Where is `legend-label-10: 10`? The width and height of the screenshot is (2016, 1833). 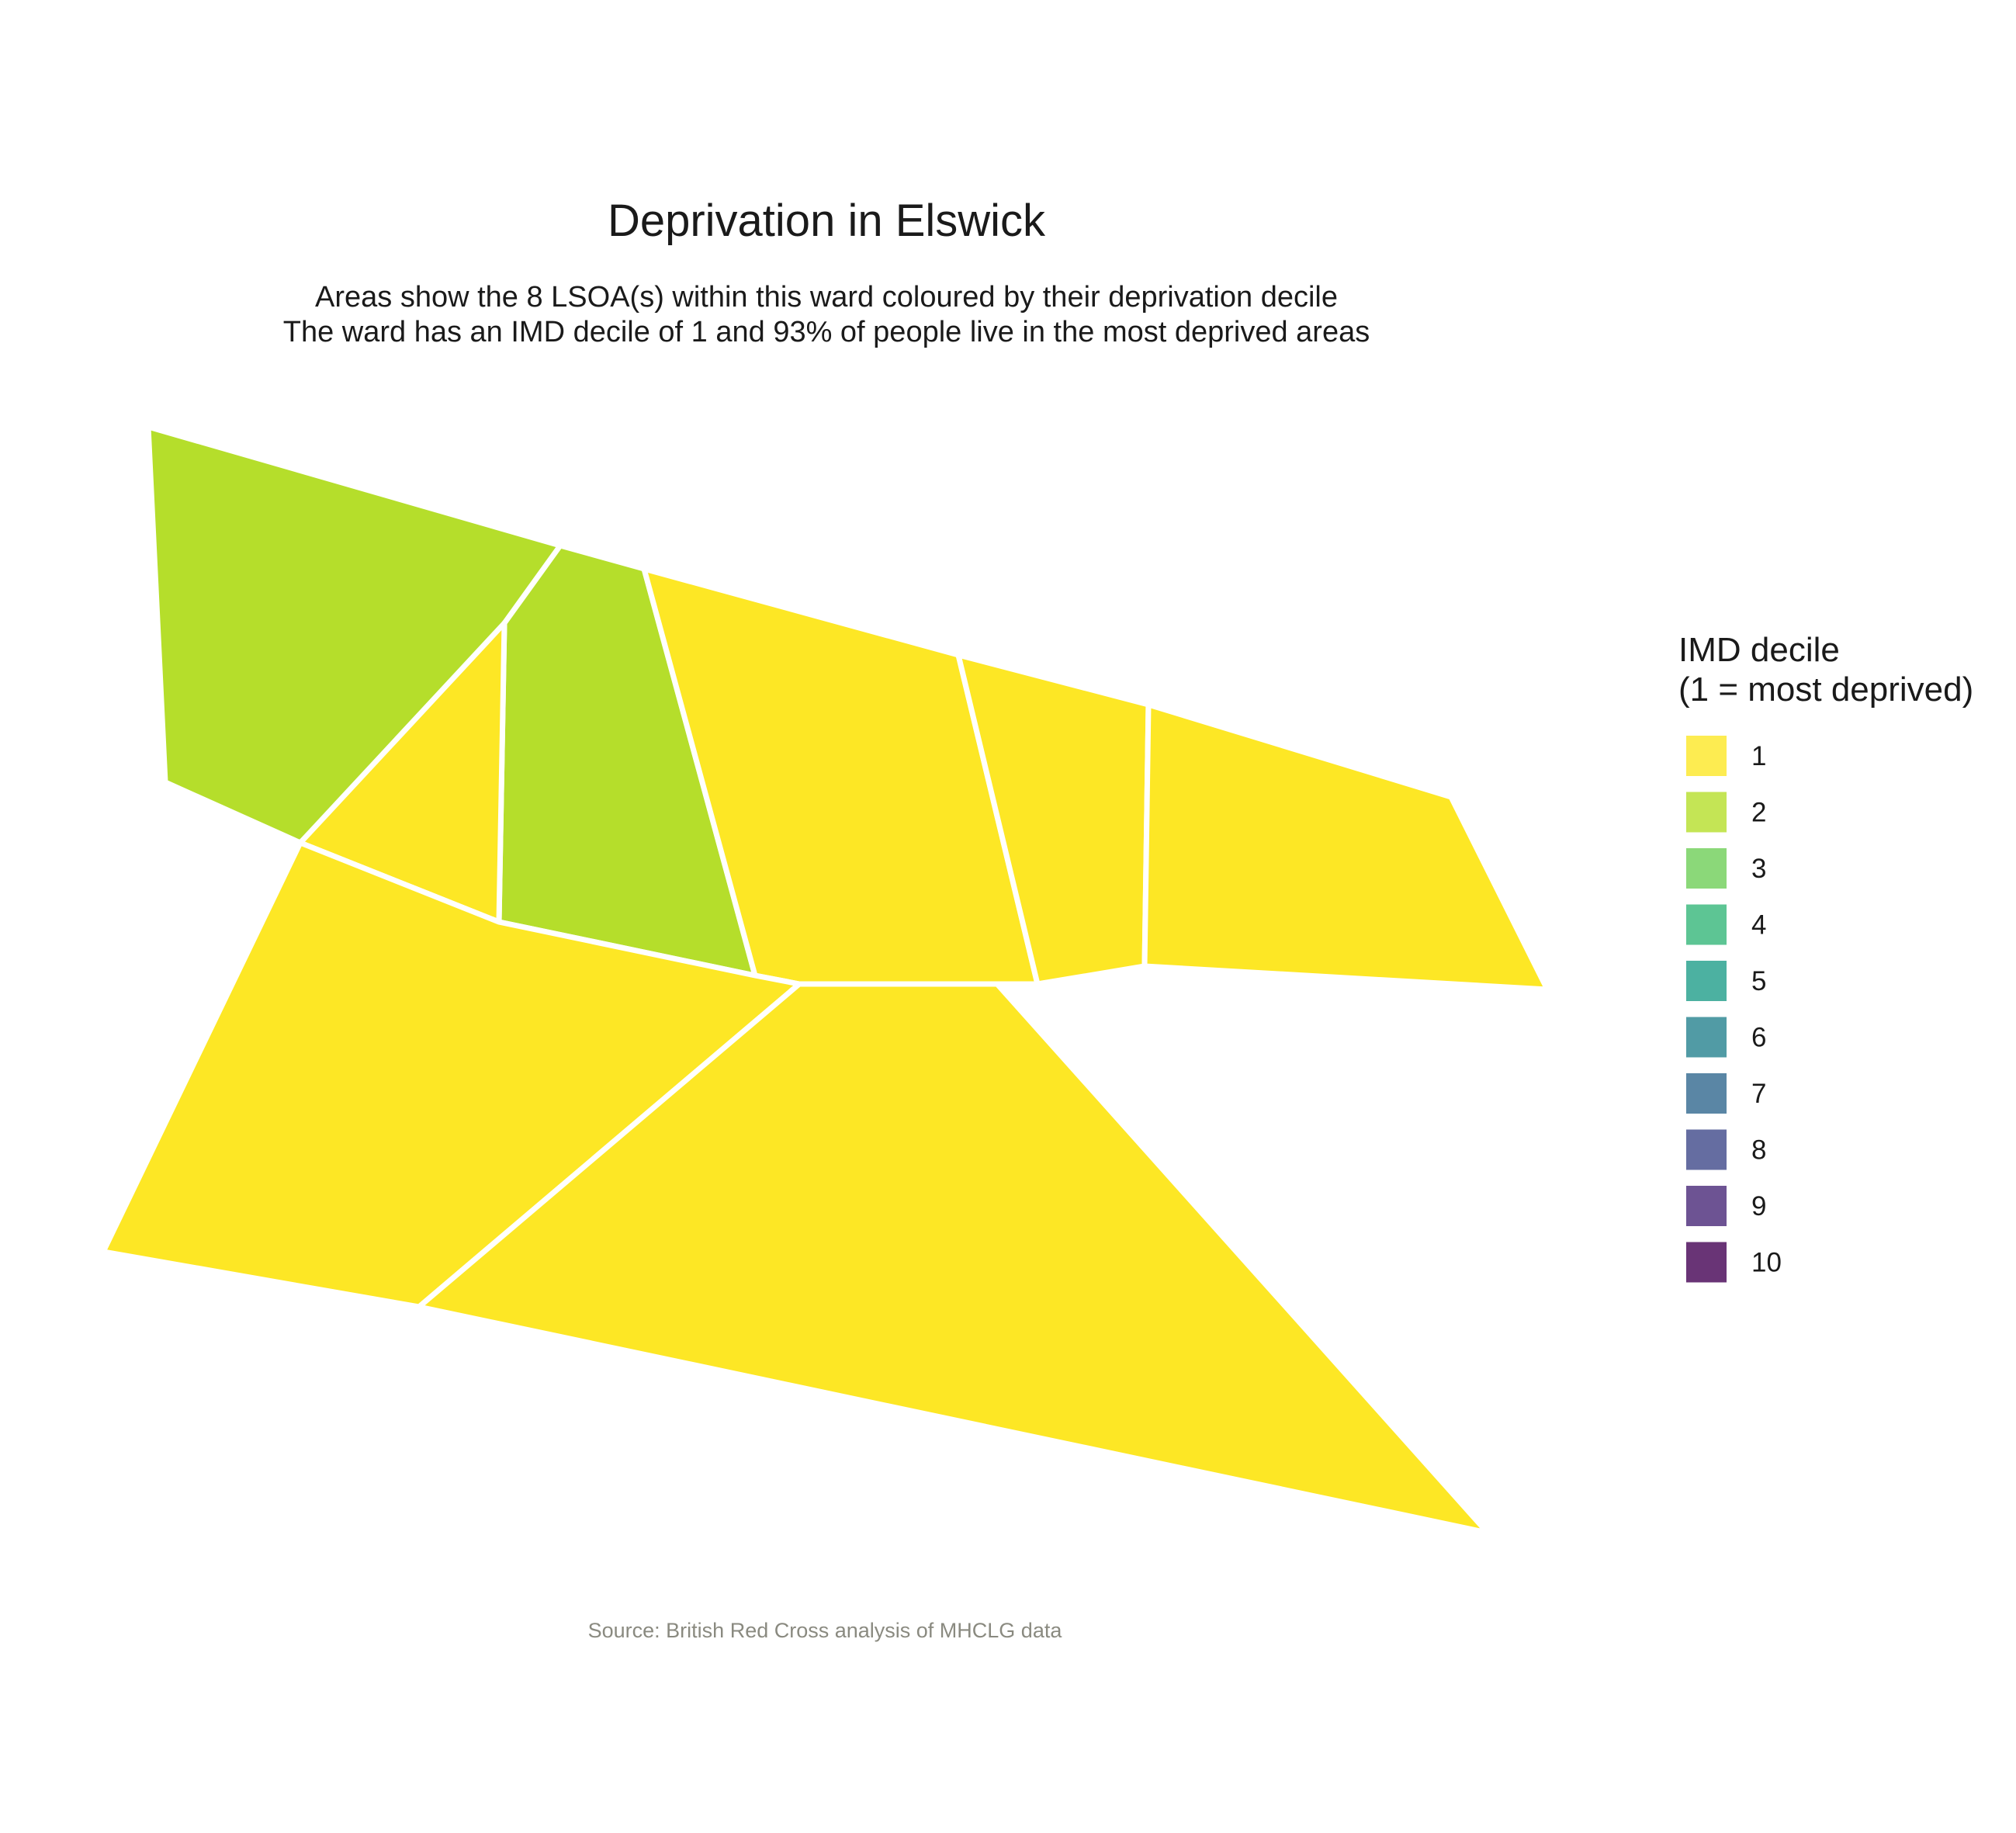 legend-label-10: 10 is located at coordinates (1766, 1263).